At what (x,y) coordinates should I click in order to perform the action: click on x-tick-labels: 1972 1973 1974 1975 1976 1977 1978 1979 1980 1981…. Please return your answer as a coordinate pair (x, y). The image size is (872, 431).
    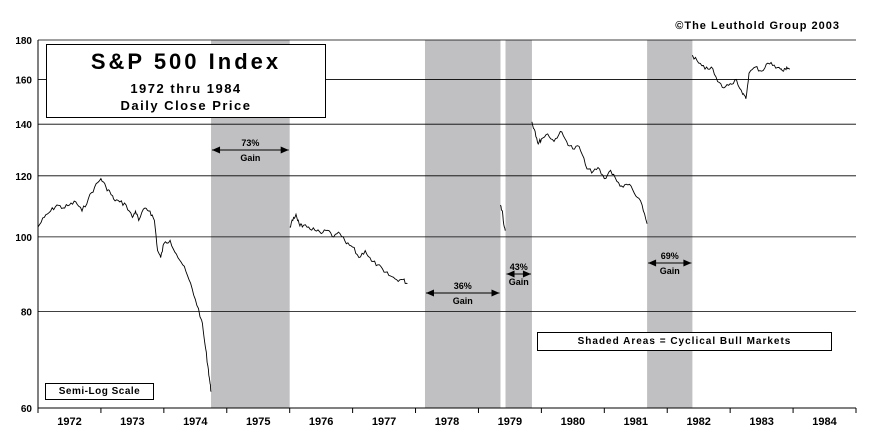
    Looking at the image, I should click on (447, 422).